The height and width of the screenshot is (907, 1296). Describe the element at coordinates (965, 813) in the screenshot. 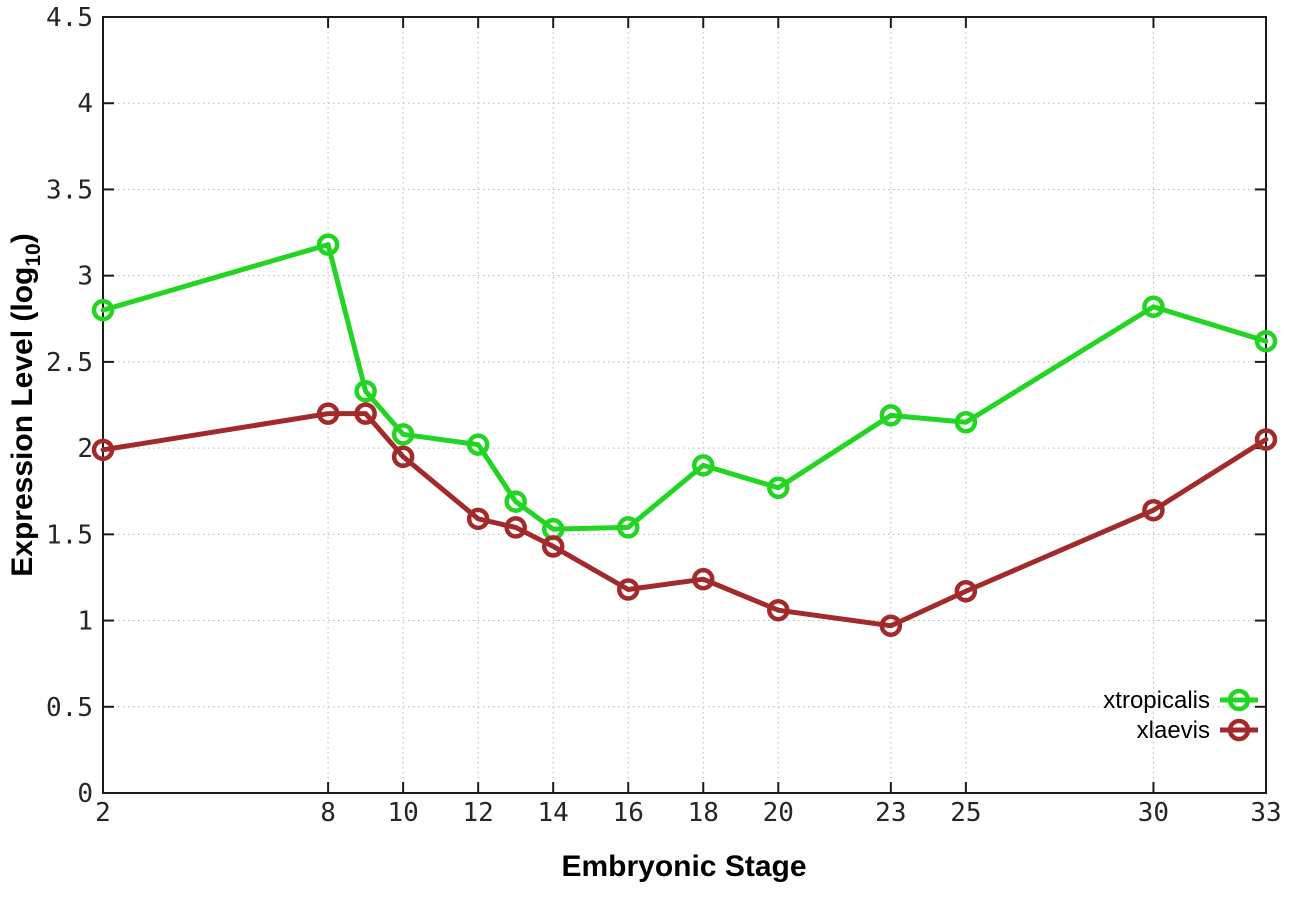

I see `x-tick-label: 25` at that location.